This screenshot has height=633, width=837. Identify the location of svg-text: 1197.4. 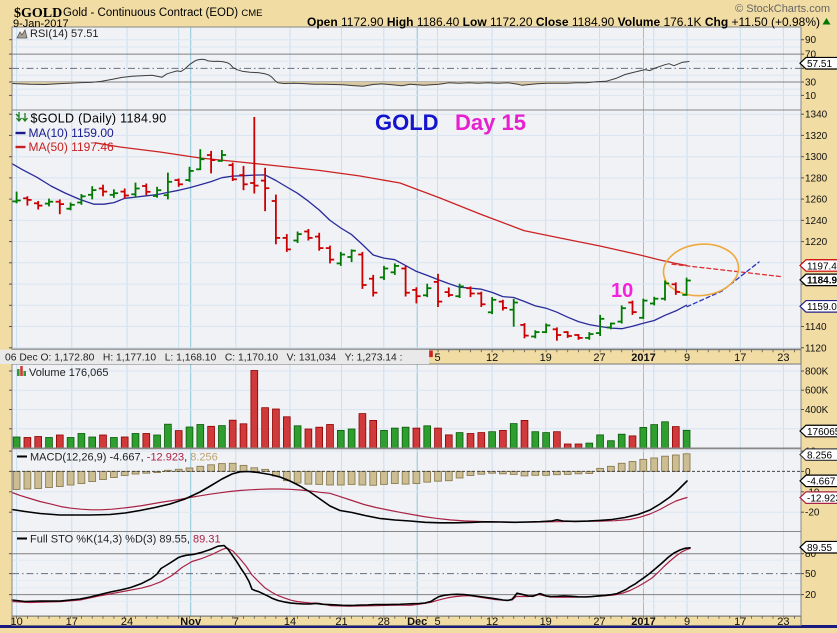
(822, 266).